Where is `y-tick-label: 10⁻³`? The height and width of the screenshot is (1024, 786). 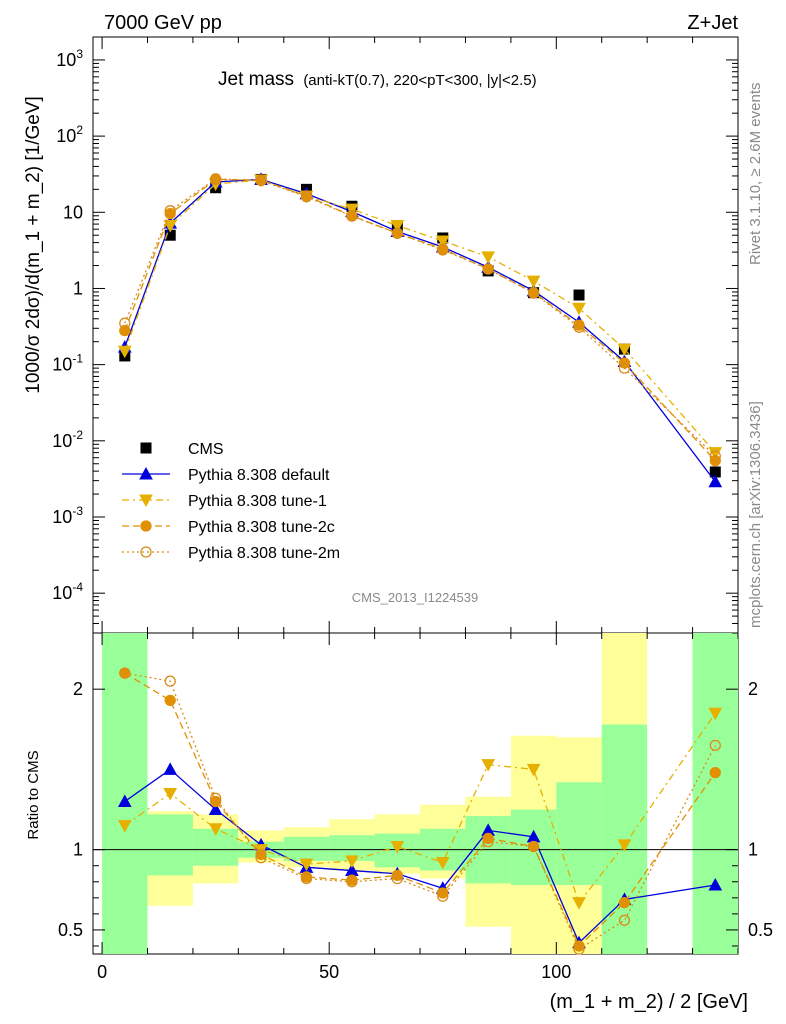 y-tick-label: 10⁻³ is located at coordinates (67, 515).